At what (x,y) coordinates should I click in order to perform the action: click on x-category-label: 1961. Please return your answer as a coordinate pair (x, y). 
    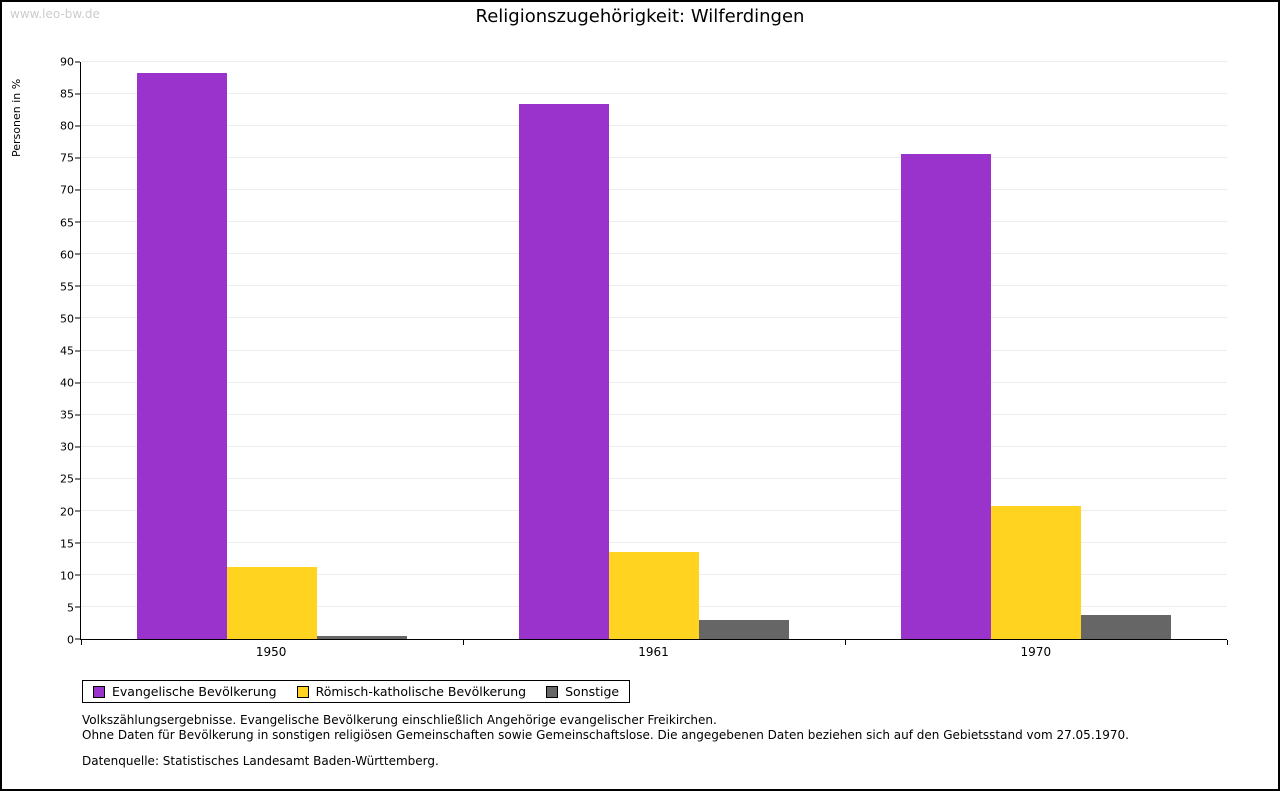
    Looking at the image, I should click on (653, 652).